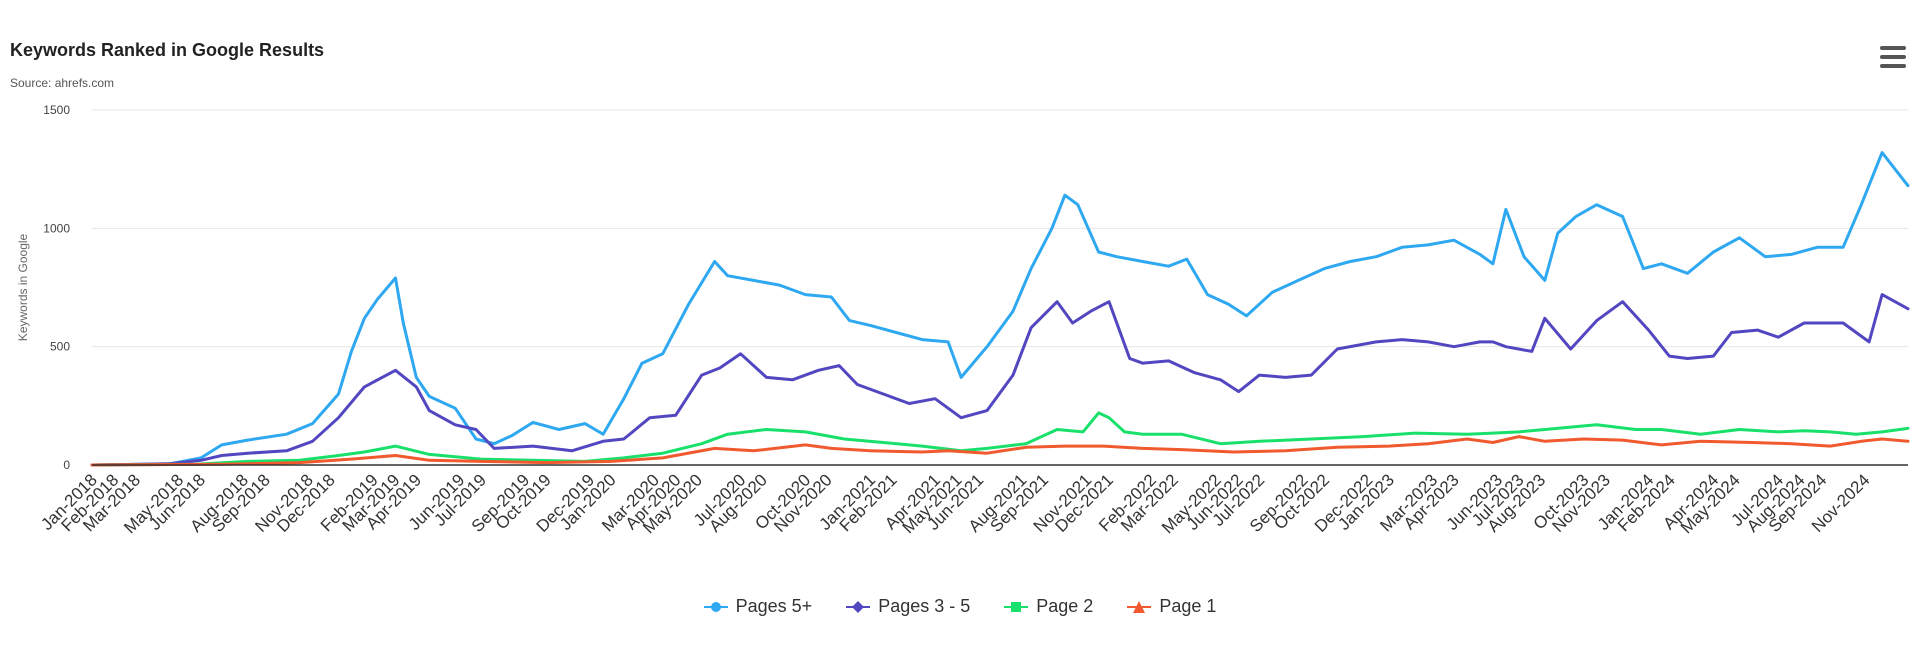 This screenshot has width=1920, height=662. I want to click on y-tick-label: 0, so click(66, 465).